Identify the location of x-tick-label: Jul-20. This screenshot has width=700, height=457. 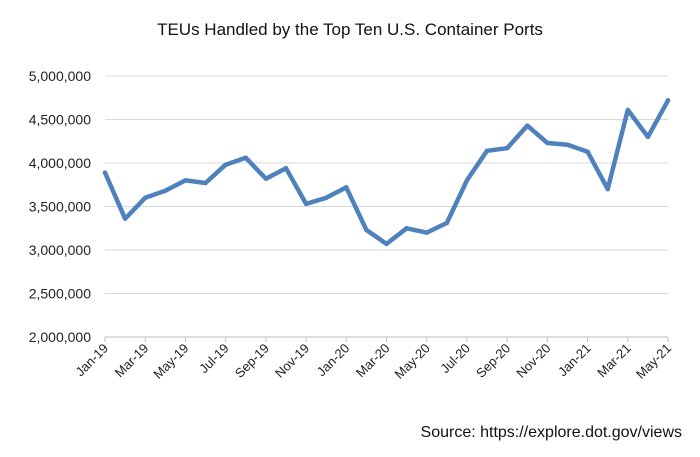
(455, 359).